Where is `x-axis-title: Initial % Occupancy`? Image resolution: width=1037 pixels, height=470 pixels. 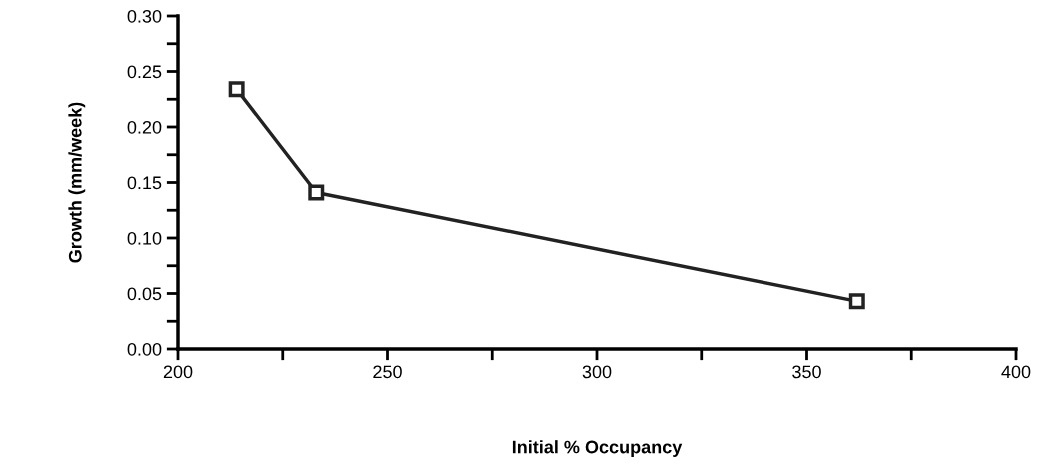 x-axis-title: Initial % Occupancy is located at coordinates (597, 448).